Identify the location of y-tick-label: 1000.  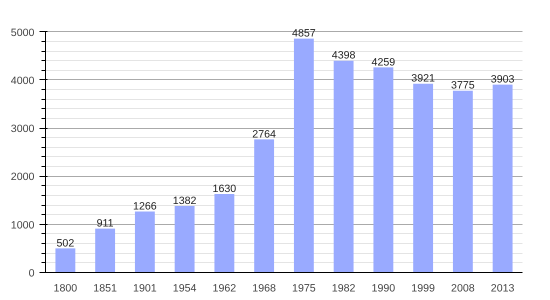
(22, 225).